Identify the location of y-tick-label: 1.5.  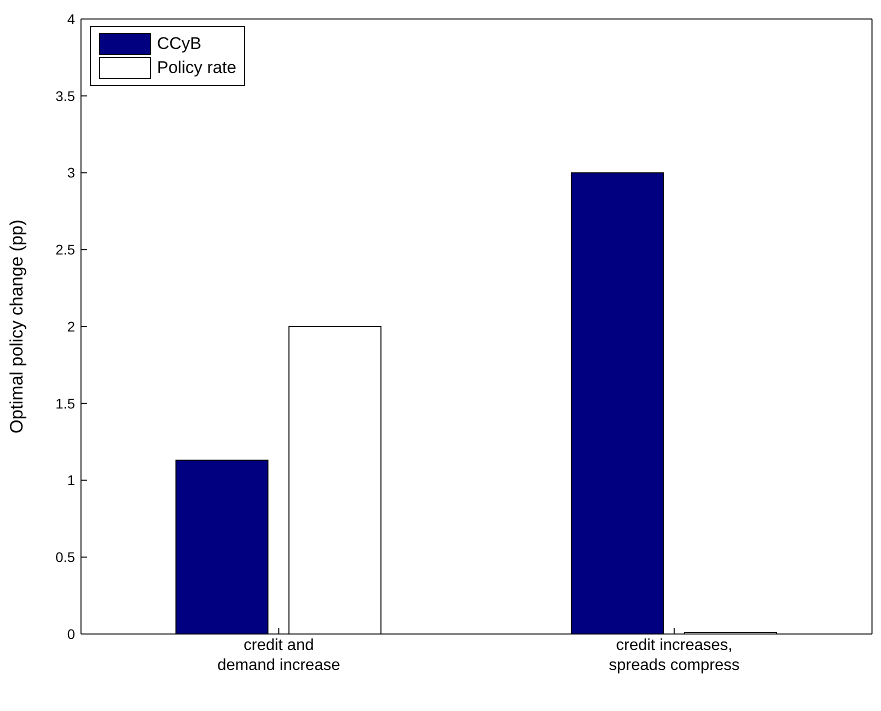
(66, 403).